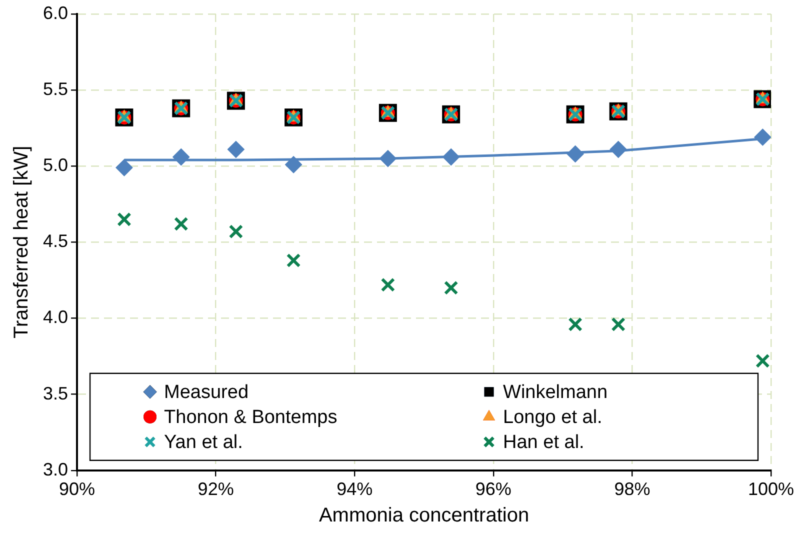  I want to click on x-tick-label: 98%, so click(632, 489).